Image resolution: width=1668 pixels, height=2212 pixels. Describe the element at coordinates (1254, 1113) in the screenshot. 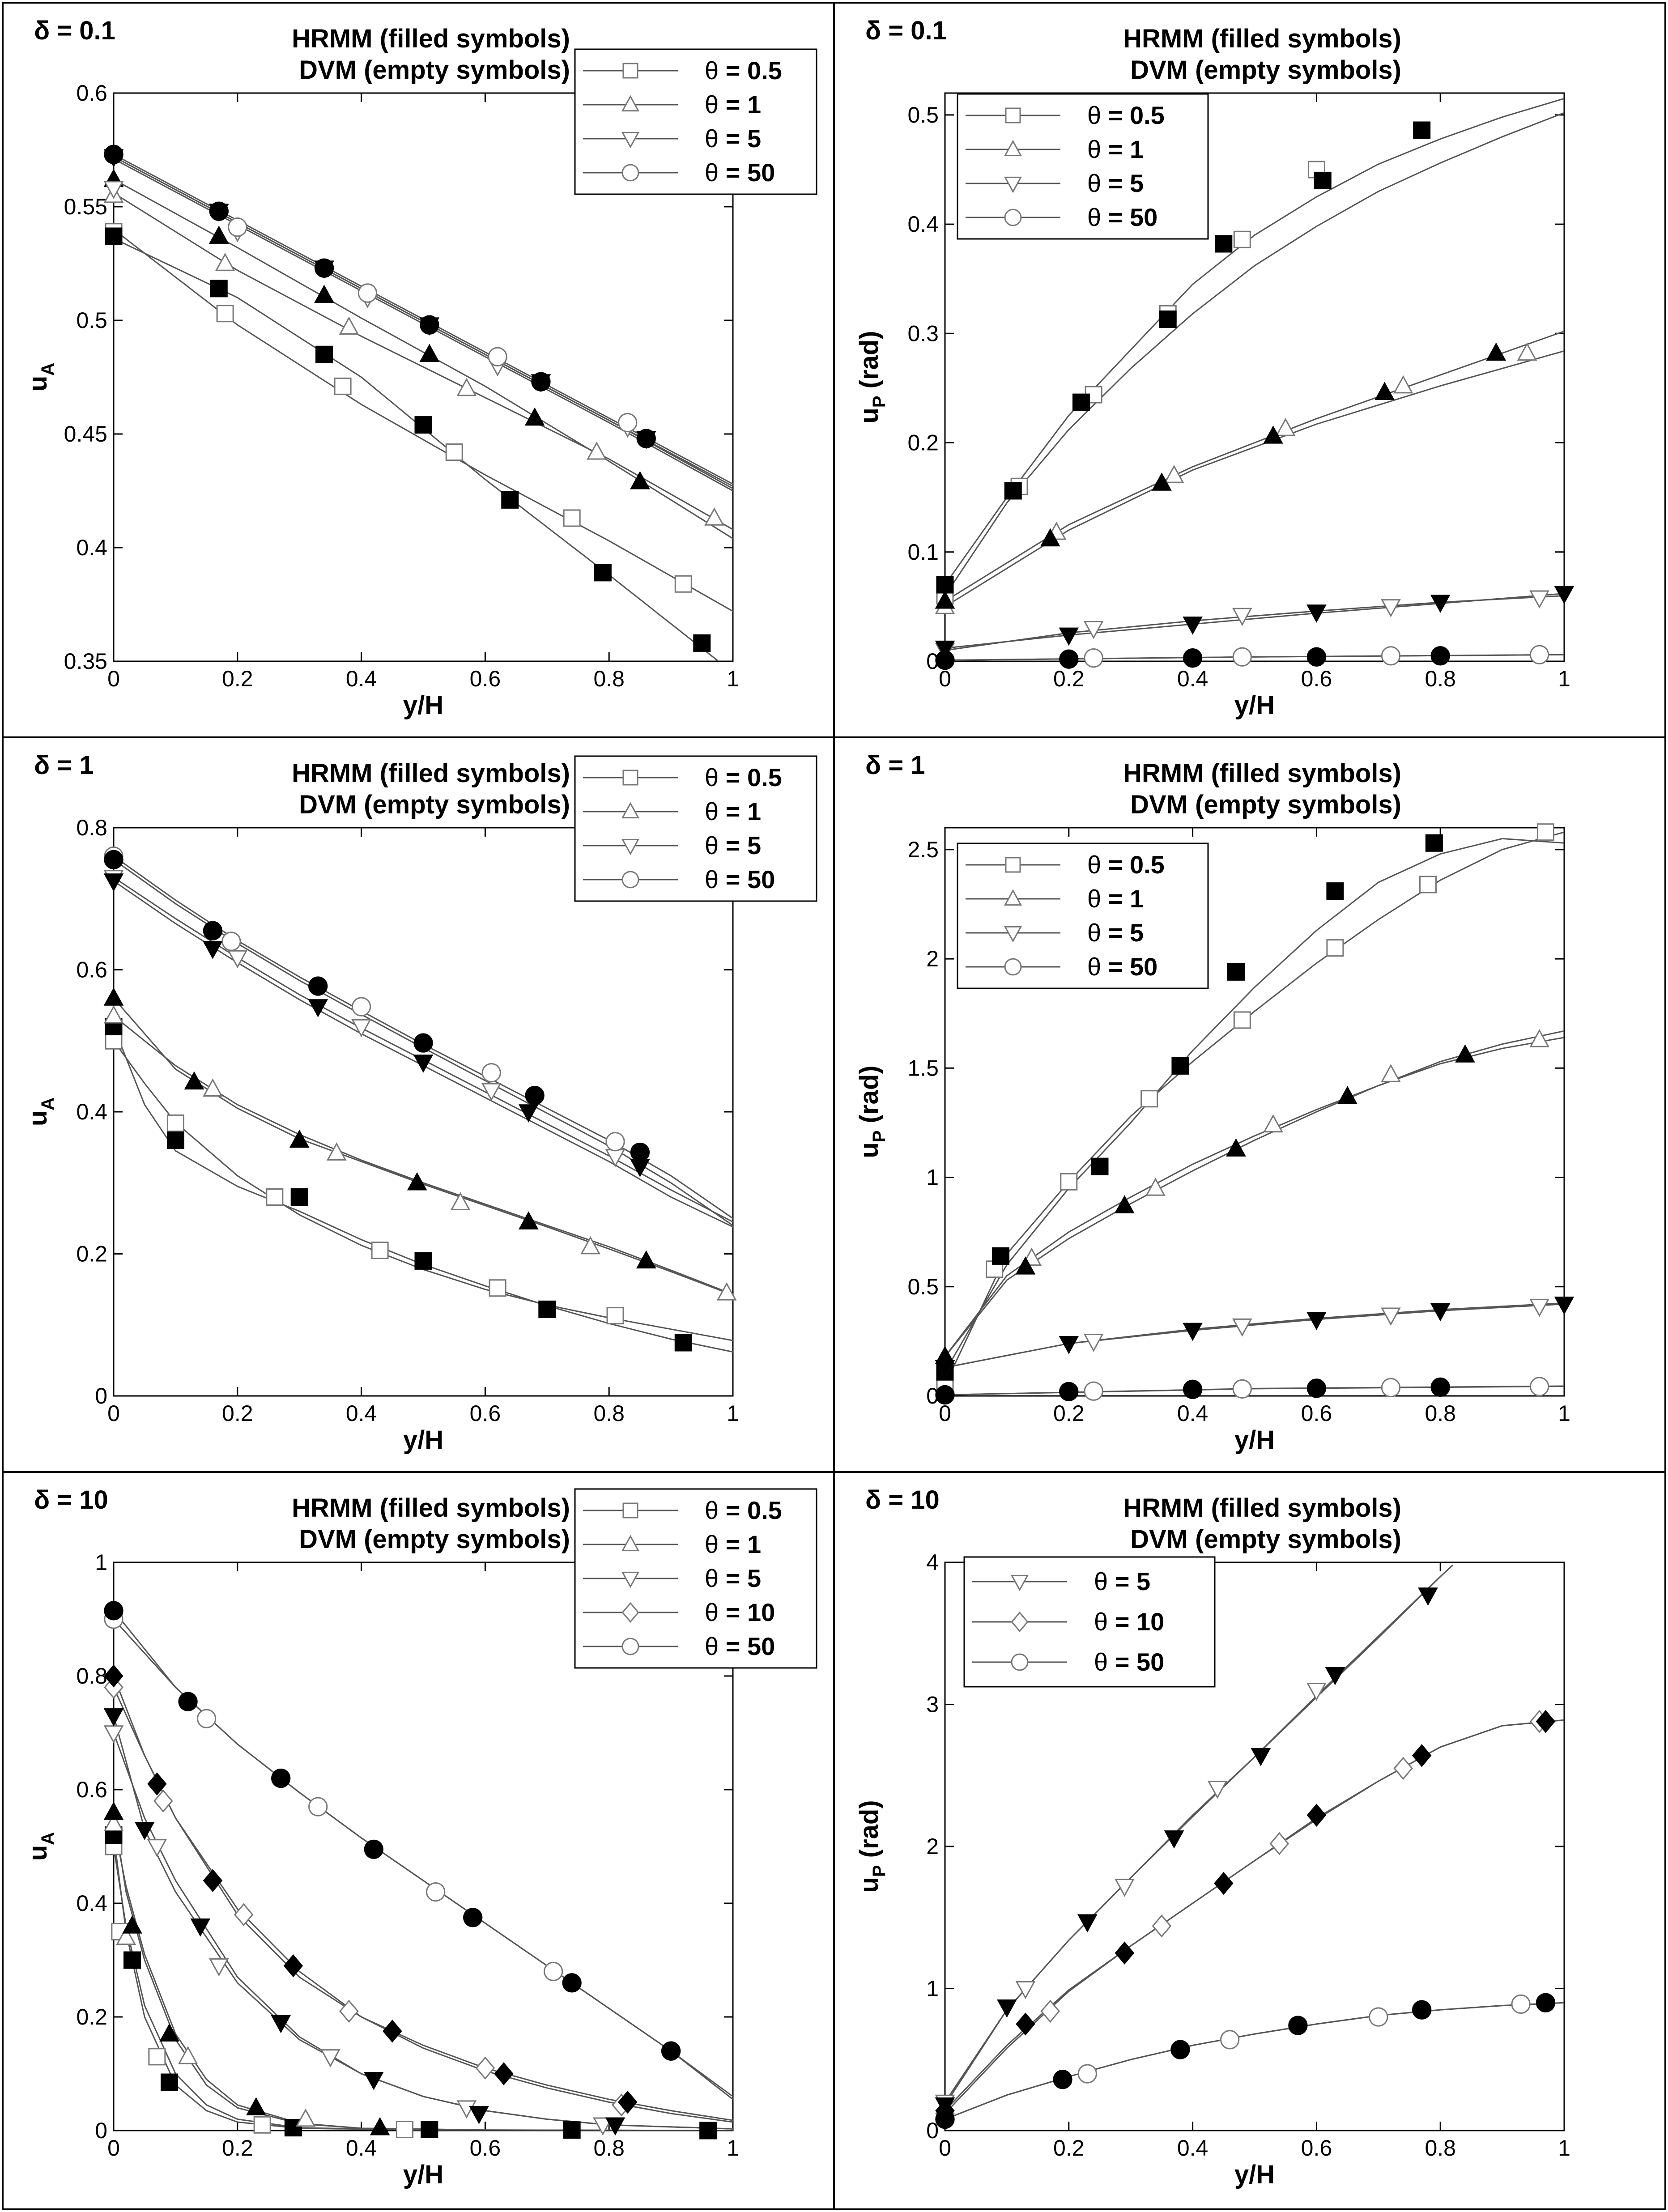

I see `plot-area` at that location.